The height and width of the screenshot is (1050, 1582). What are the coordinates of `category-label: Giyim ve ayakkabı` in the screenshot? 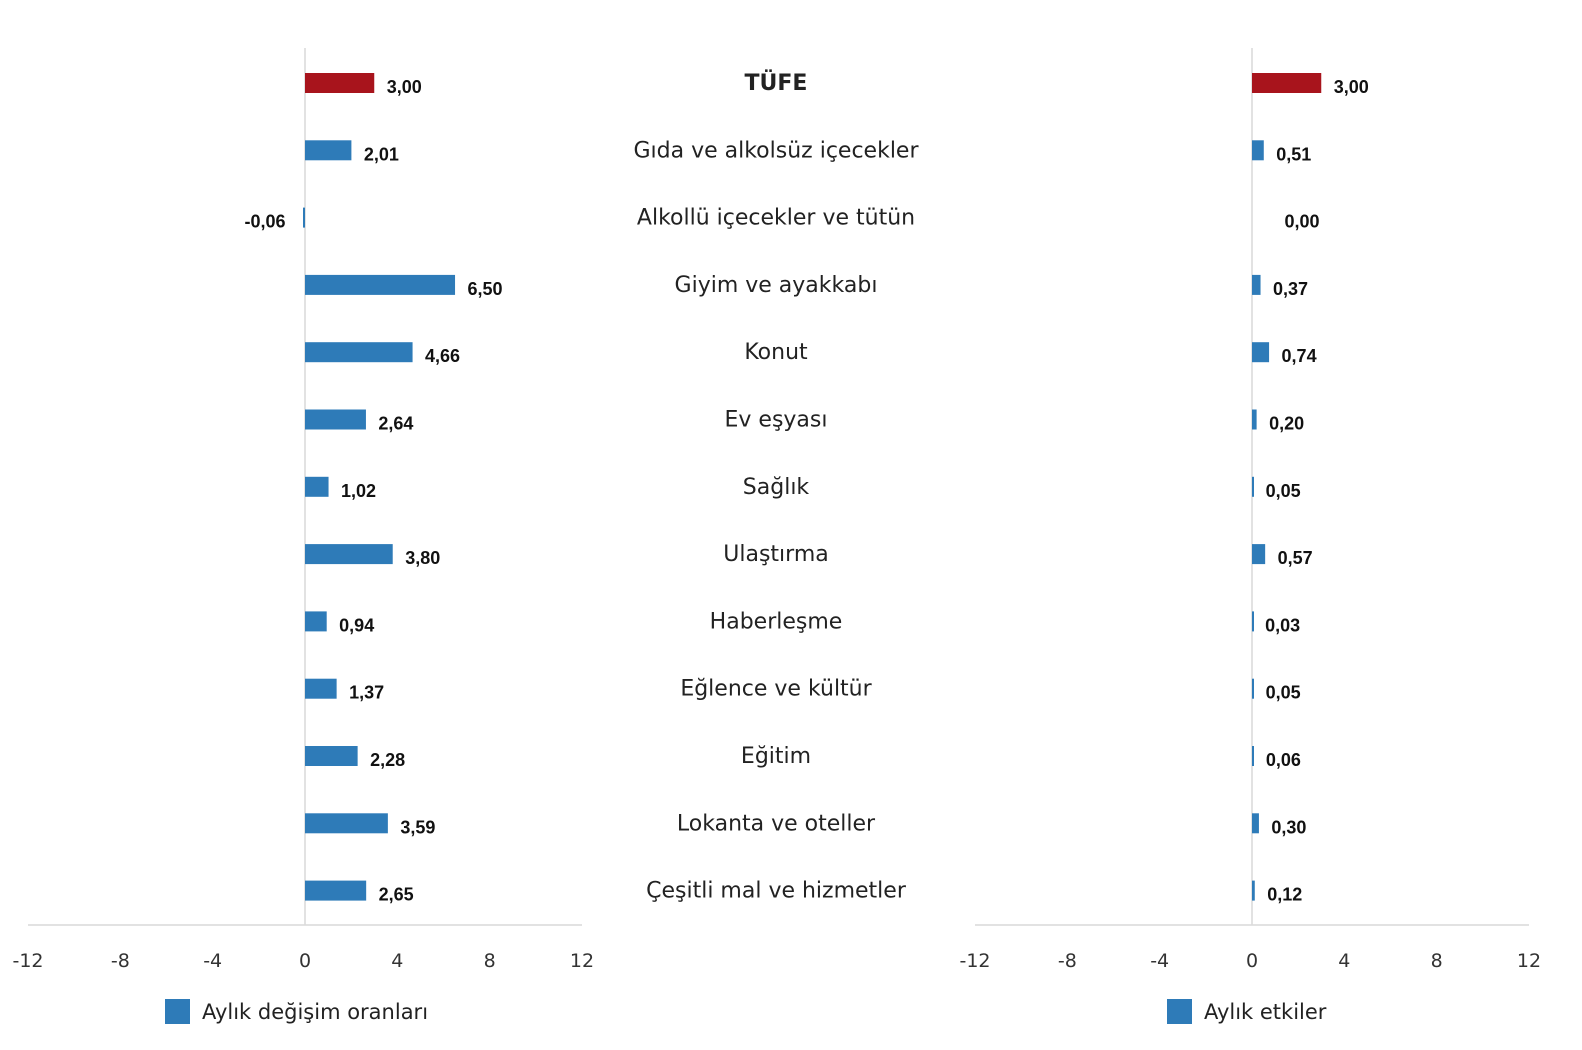 It's located at (776, 285).